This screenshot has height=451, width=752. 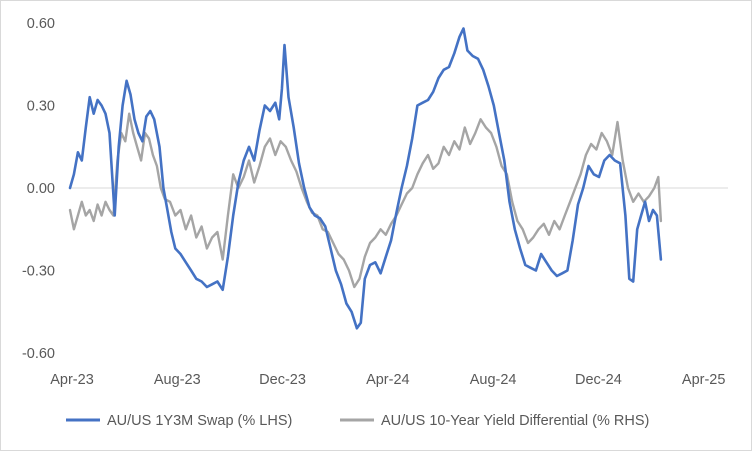 What do you see at coordinates (598, 380) in the screenshot?
I see `x-tick-label: Dec-24` at bounding box center [598, 380].